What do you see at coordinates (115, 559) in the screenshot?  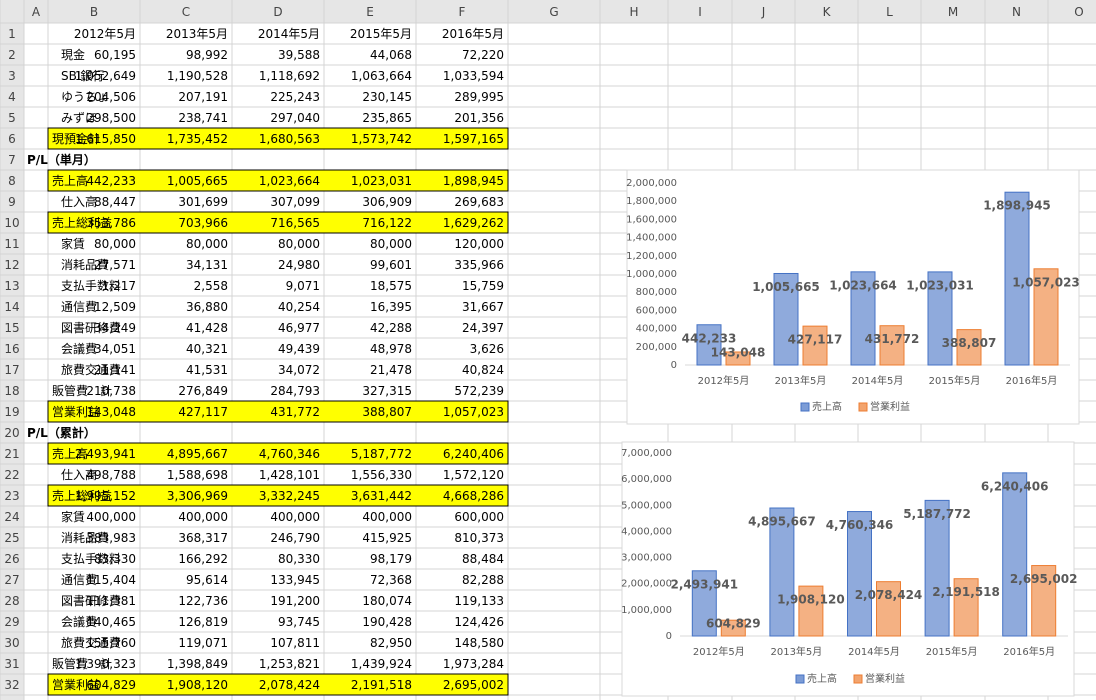 I see `cell-value: 83,330` at bounding box center [115, 559].